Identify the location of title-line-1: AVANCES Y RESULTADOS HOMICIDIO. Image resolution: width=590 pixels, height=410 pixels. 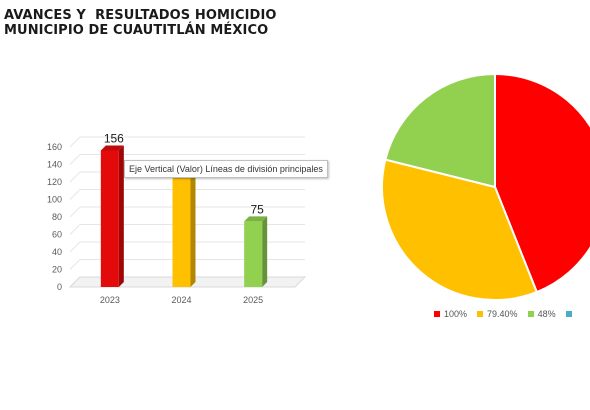
(140, 15).